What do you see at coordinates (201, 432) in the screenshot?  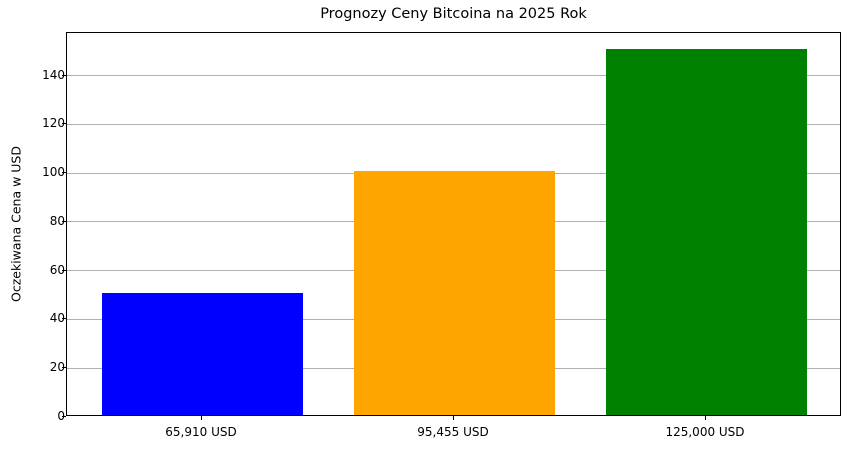 I see `x-tick-label: 65,910 USD` at bounding box center [201, 432].